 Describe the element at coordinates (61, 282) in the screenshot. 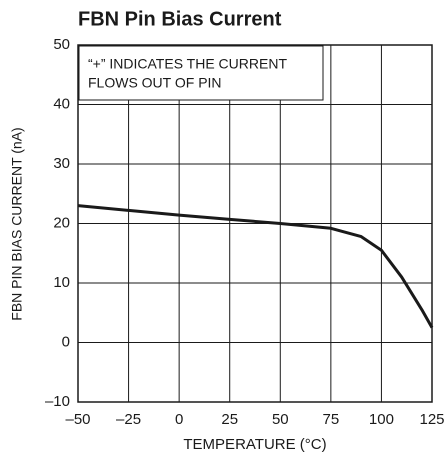

I see `y-tick-label: 10` at that location.